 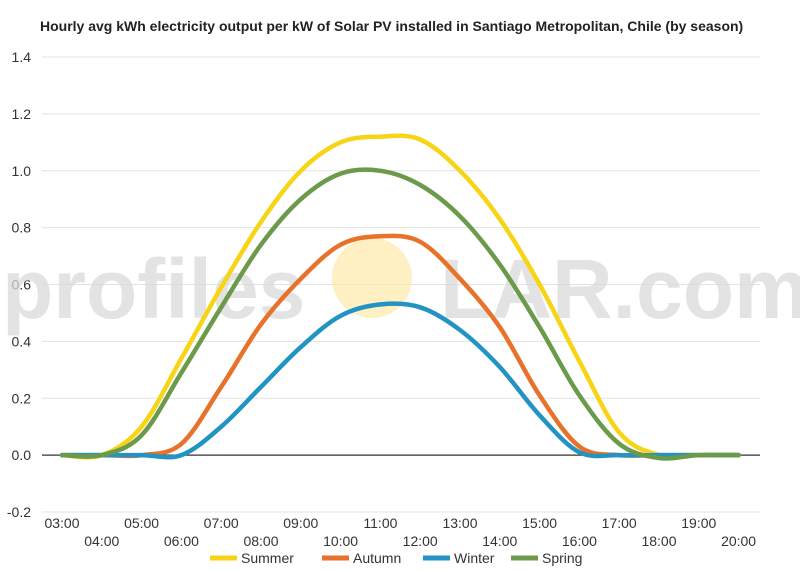 I want to click on x-tick-label: 12:00, so click(x=420, y=541).